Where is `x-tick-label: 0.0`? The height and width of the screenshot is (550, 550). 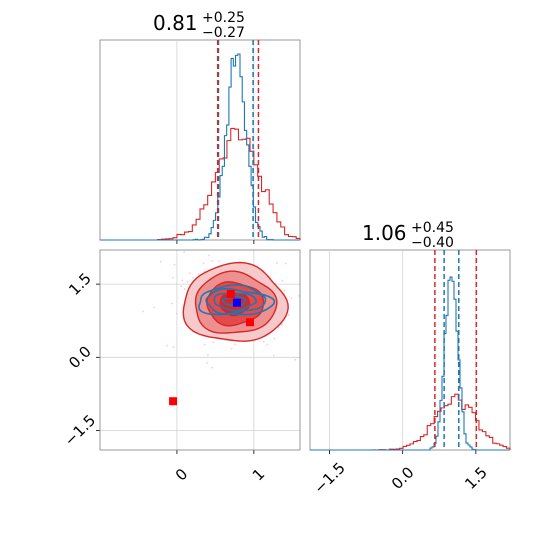 x-tick-label: 0.0 is located at coordinates (403, 478).